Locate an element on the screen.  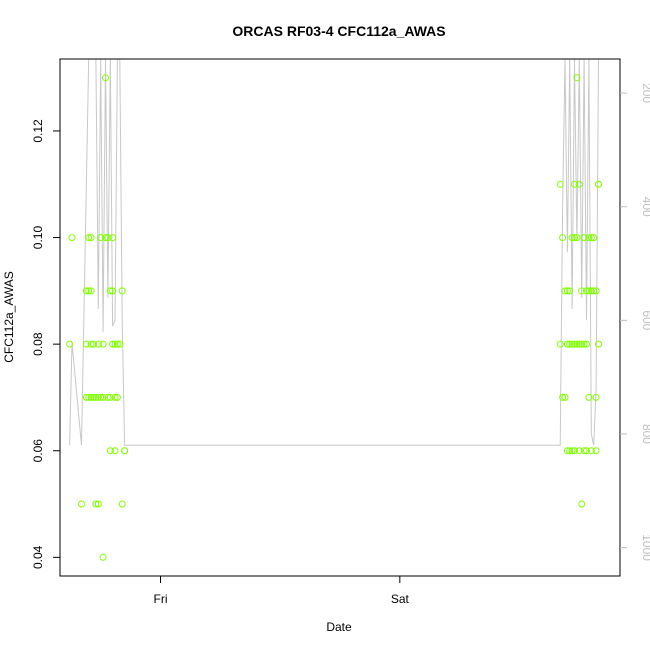
y2-tick-label: 400 is located at coordinates (645, 207).